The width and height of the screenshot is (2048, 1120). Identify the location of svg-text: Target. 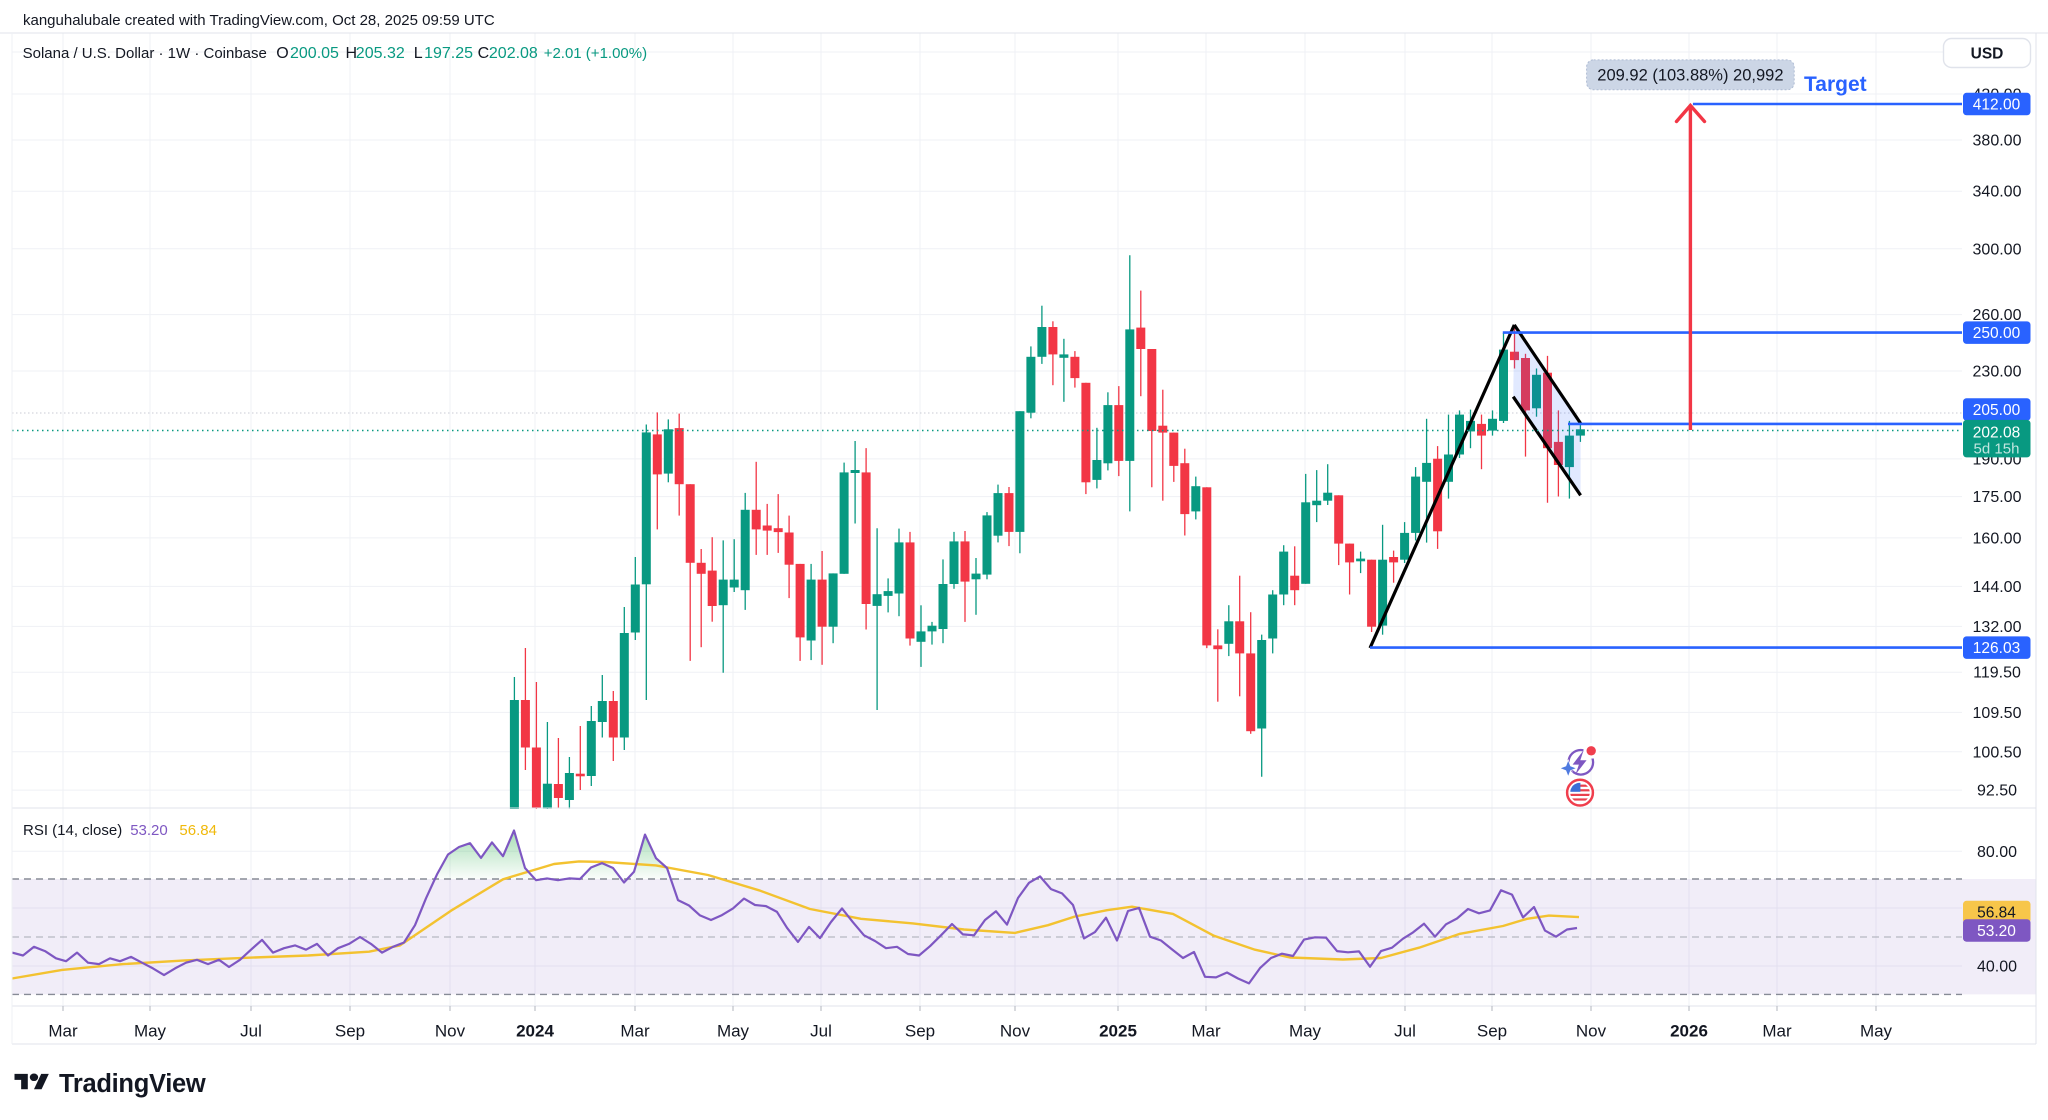
(1835, 84).